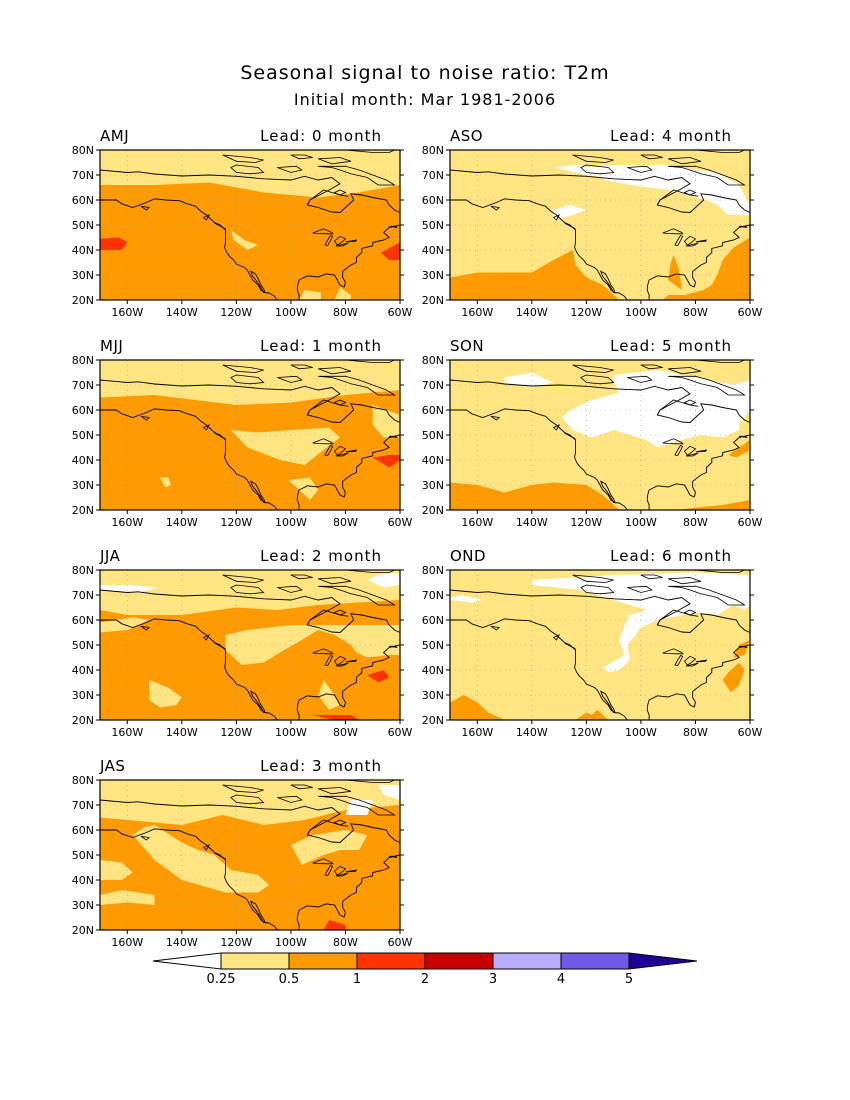 The image size is (850, 1100). What do you see at coordinates (321, 556) in the screenshot?
I see `panel-lead-label: Lead: 2 month` at bounding box center [321, 556].